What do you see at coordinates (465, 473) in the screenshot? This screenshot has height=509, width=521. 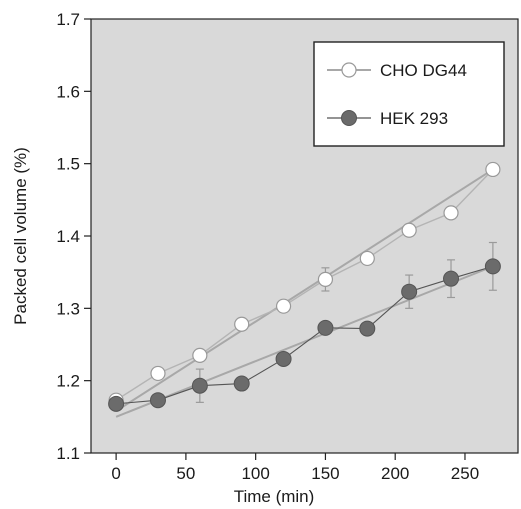 I see `x-tick-label: 250` at bounding box center [465, 473].